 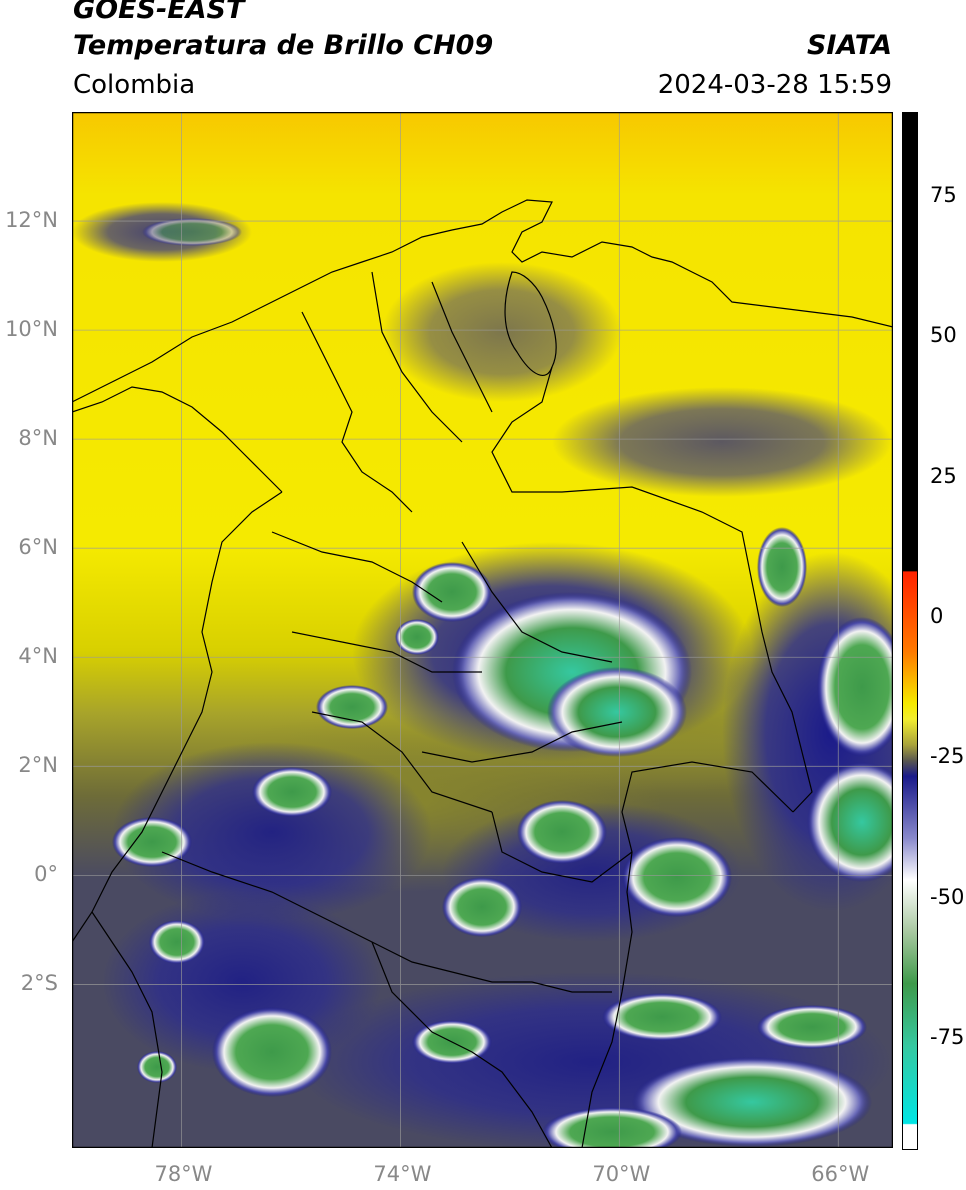 What do you see at coordinates (177, 439) in the screenshot?
I see `panama-isthmus` at bounding box center [177, 439].